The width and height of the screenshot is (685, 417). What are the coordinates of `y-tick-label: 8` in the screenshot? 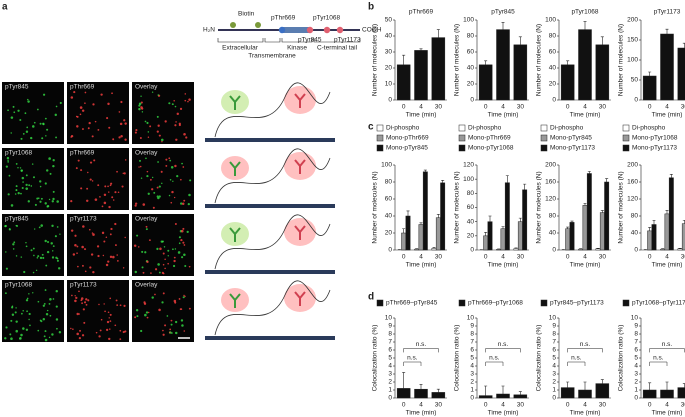 It's located at (472, 334).